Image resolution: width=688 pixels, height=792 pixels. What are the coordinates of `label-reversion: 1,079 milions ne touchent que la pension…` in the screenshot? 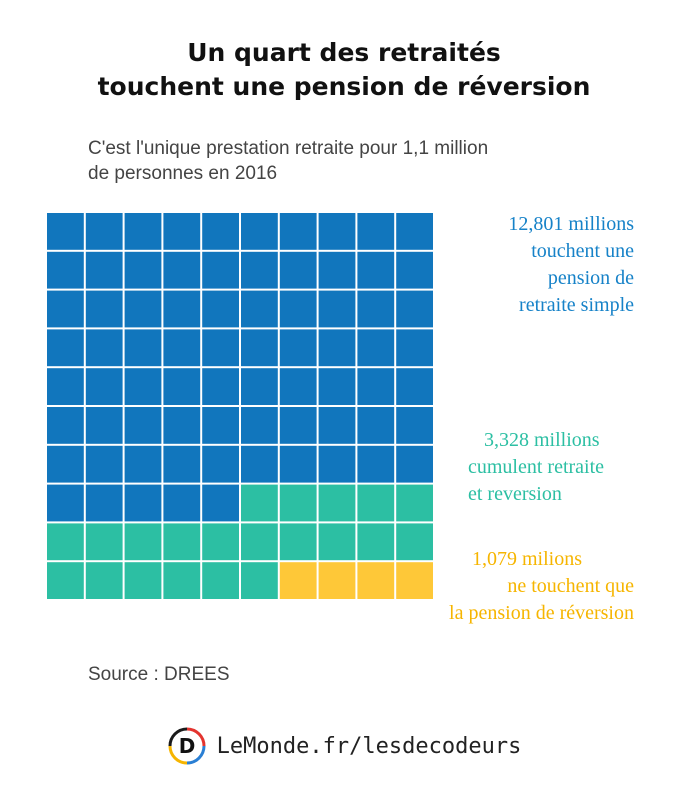 It's located at (541, 586).